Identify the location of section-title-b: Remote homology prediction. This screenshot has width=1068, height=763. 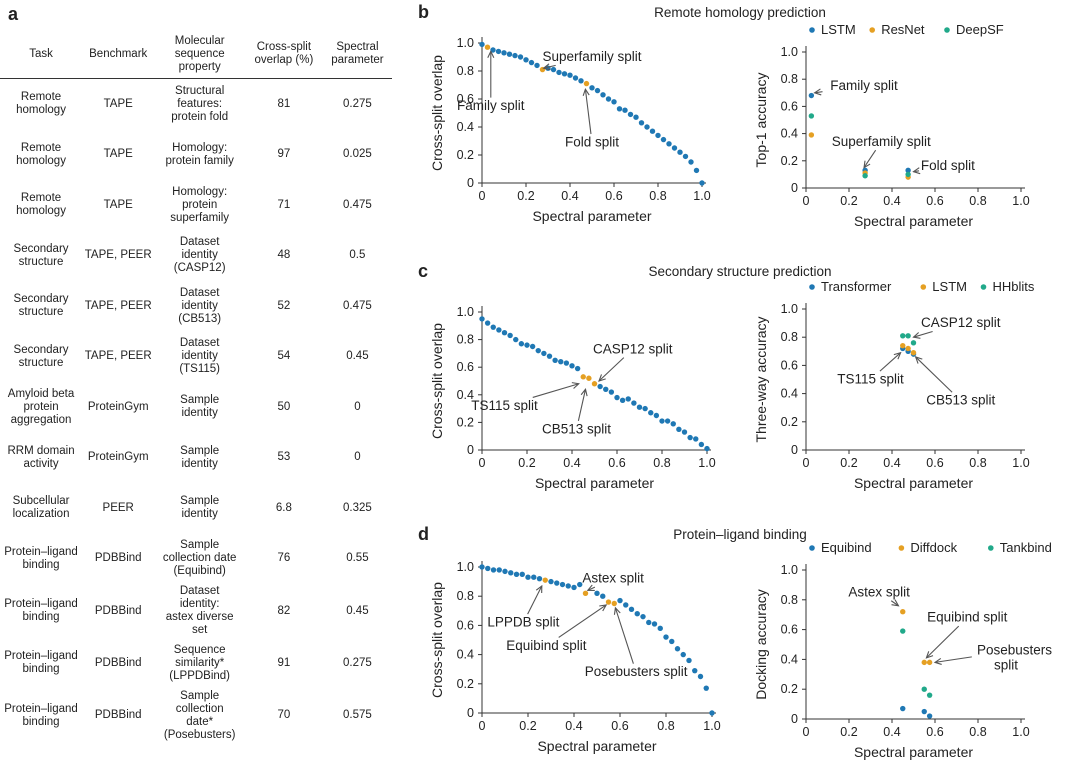
(740, 12).